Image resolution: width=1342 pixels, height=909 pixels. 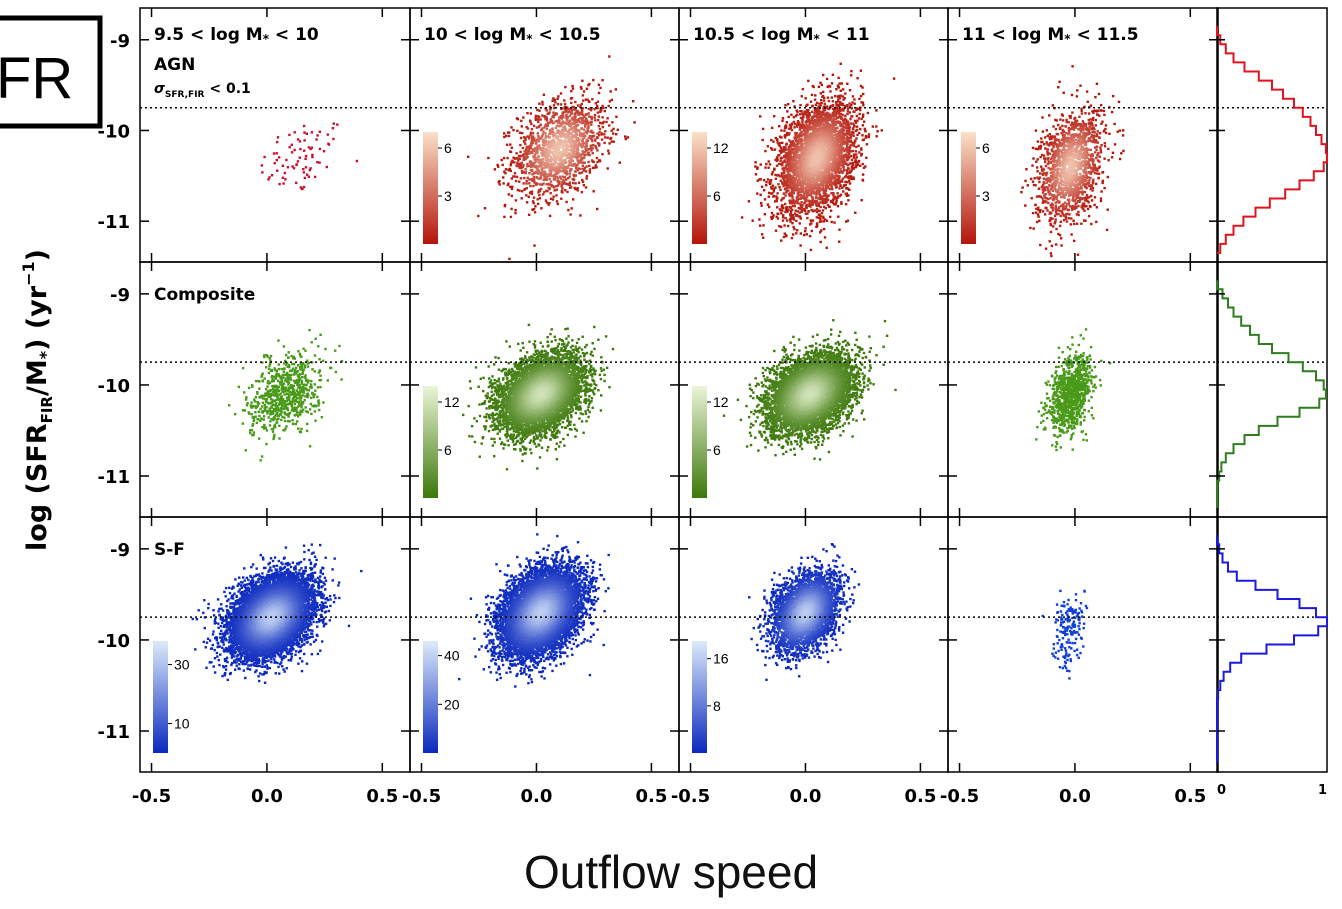 I want to click on ylabel-tail: ) (yr, so click(x=37, y=318).